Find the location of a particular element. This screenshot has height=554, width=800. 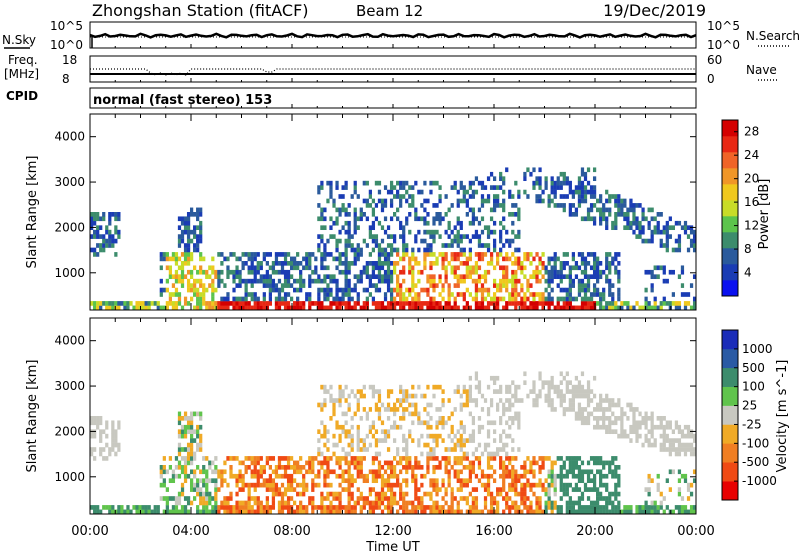

power-colorbar-tick-label: 20 is located at coordinates (751, 179).